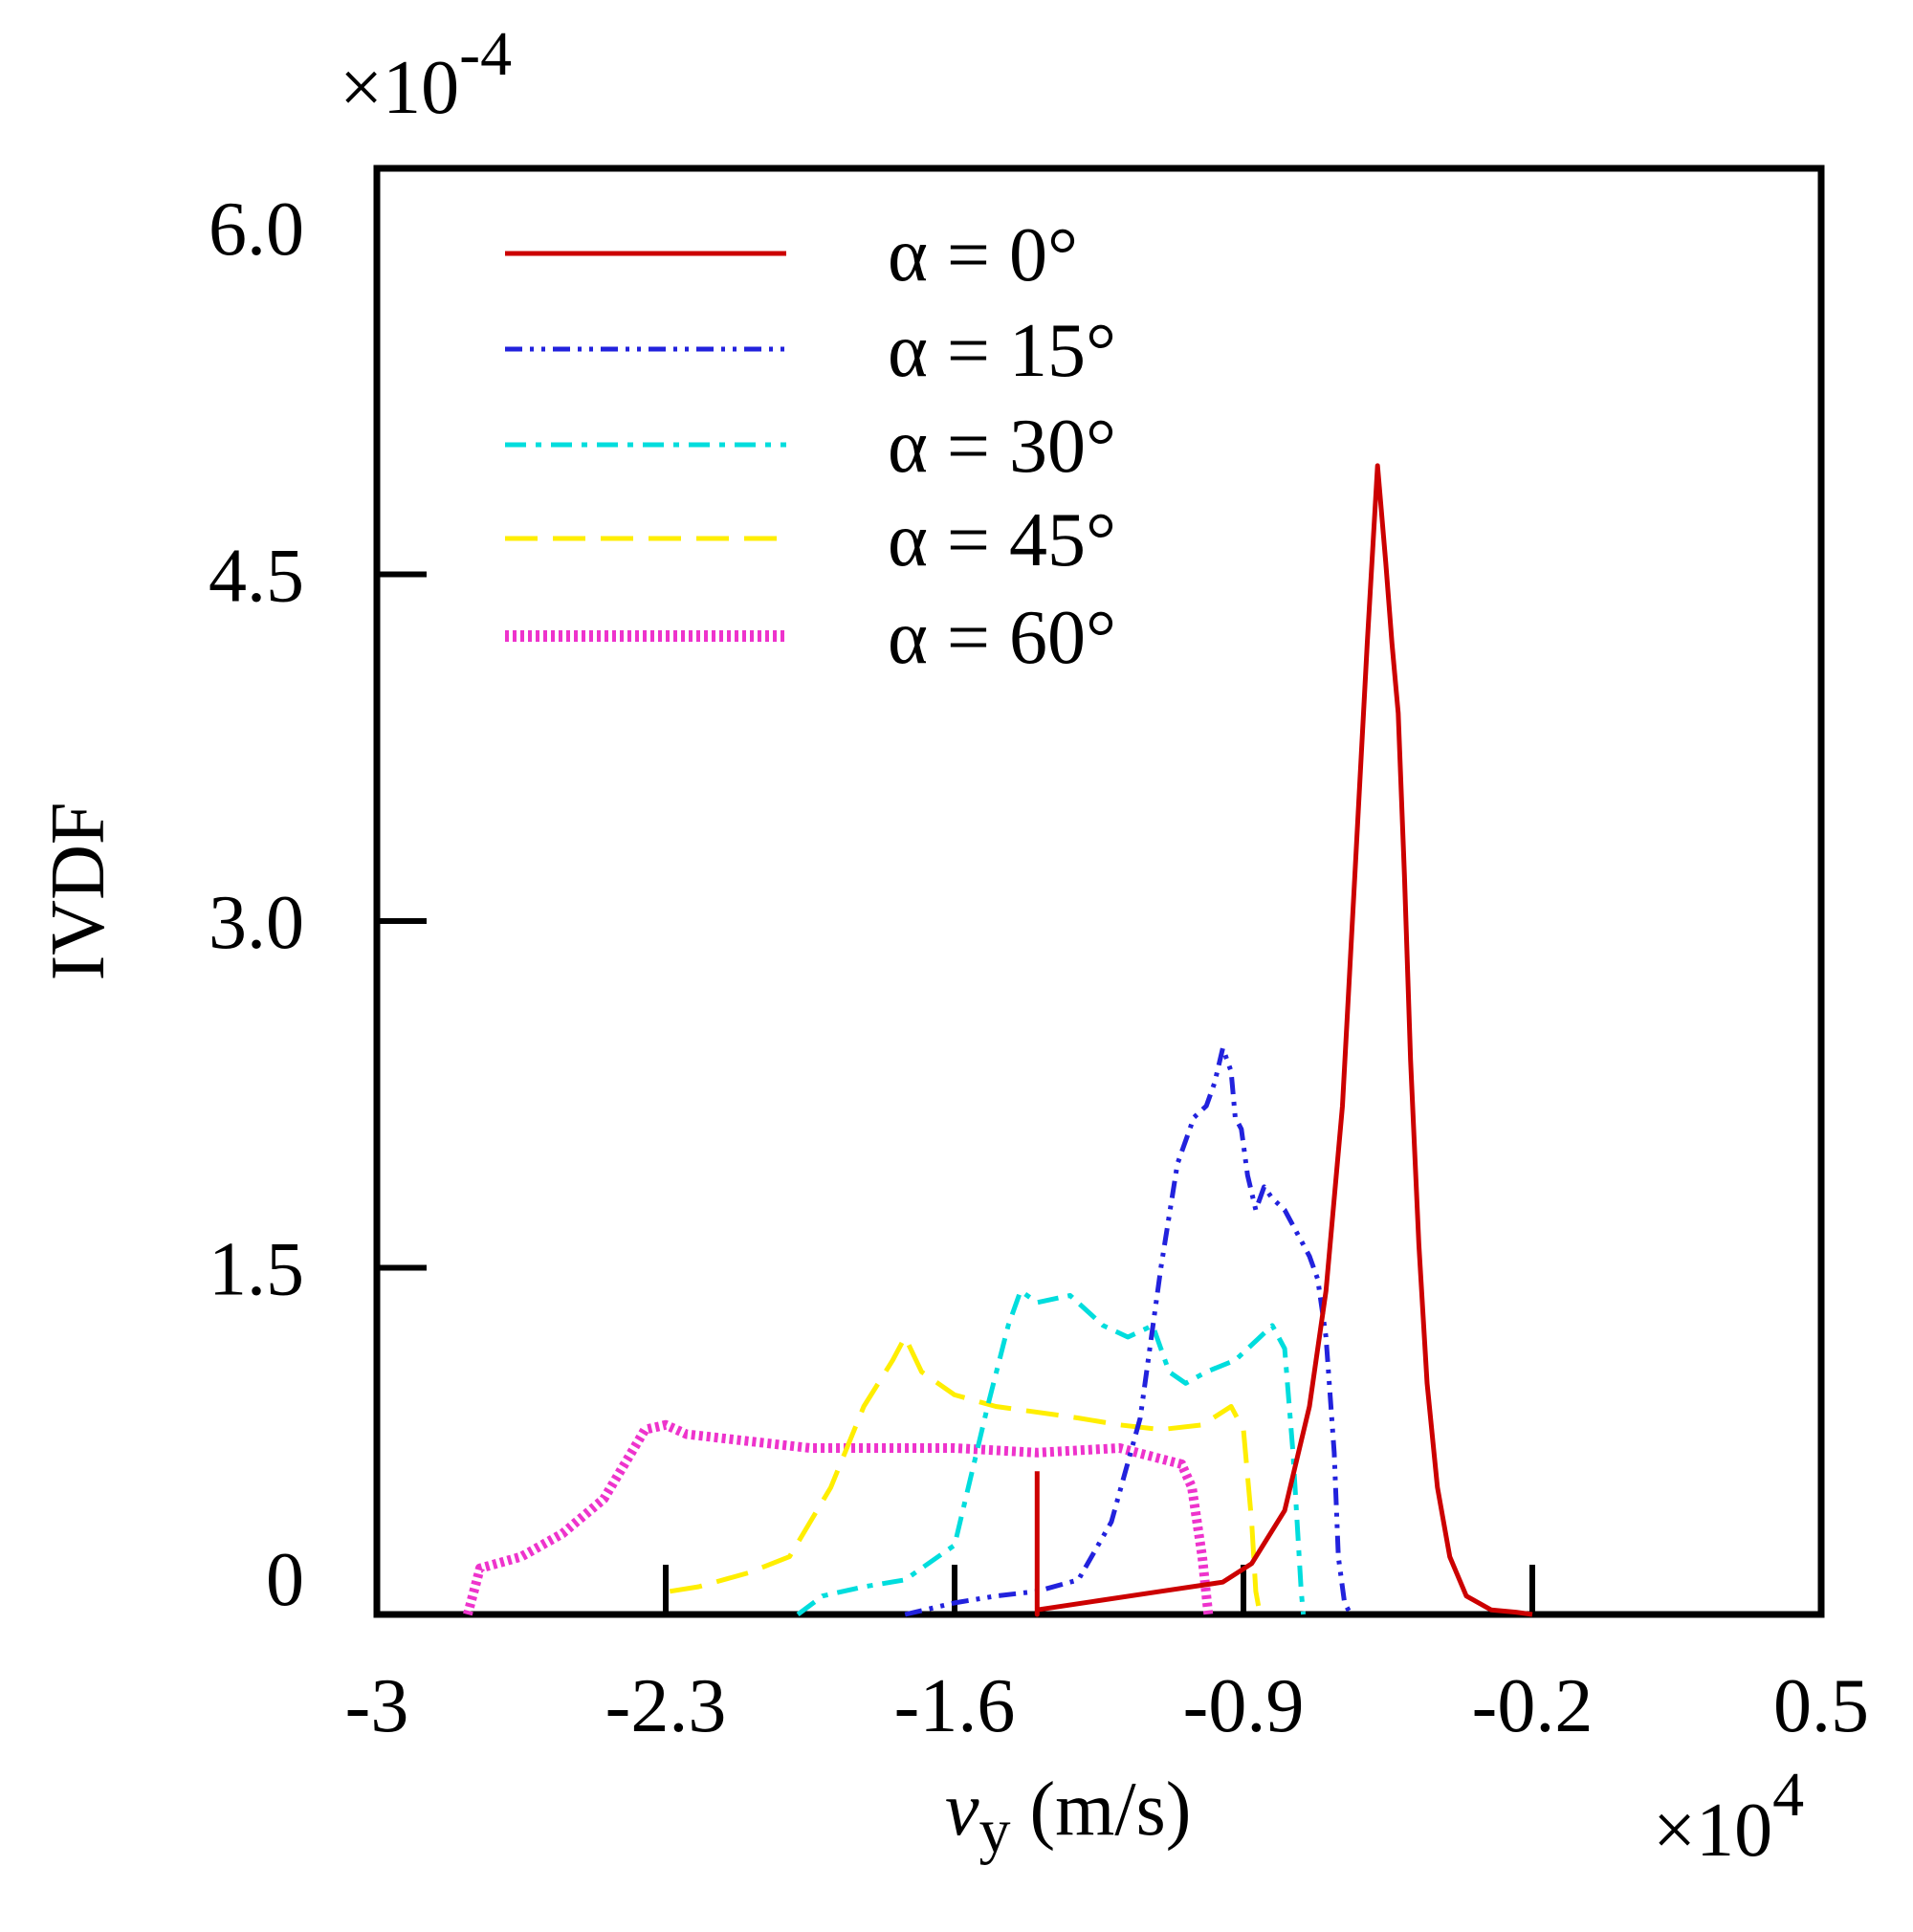 Image resolution: width=1913 pixels, height=1932 pixels. Describe the element at coordinates (1002, 351) in the screenshot. I see `legend-label-1: α = 15°` at that location.